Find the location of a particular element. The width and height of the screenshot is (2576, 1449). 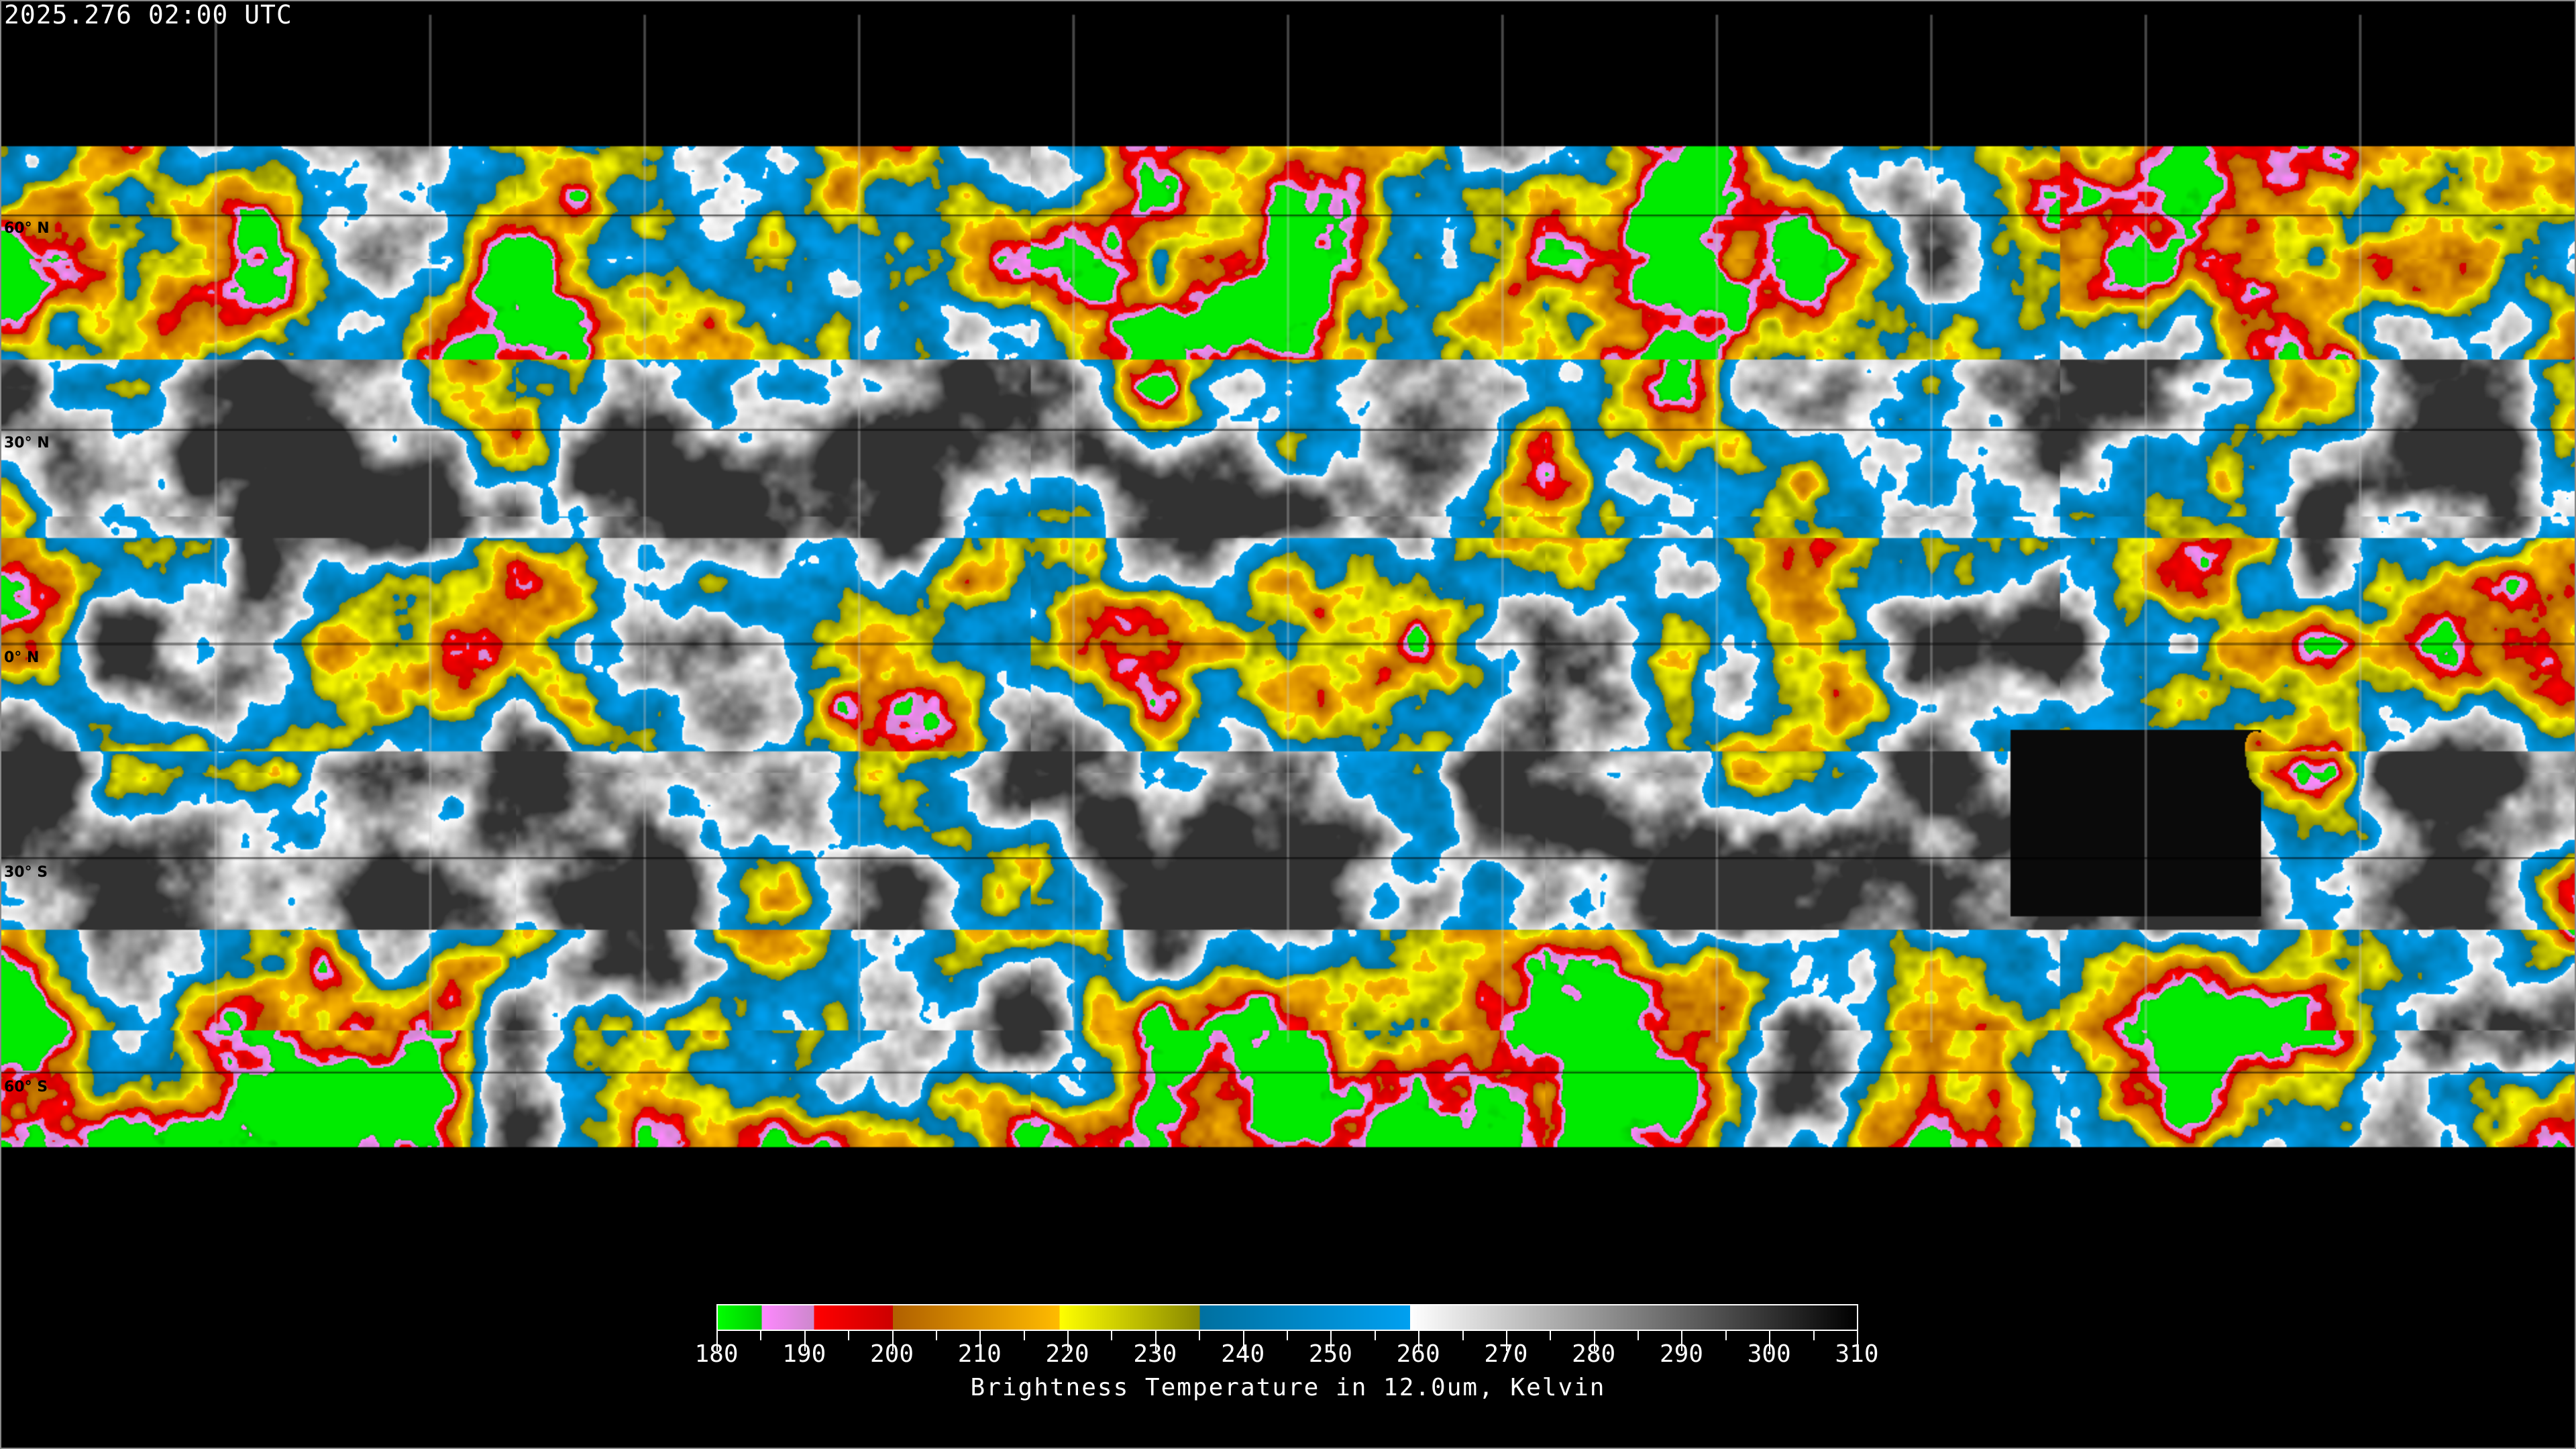

colorbar-tick-label: 280 is located at coordinates (1594, 1354).